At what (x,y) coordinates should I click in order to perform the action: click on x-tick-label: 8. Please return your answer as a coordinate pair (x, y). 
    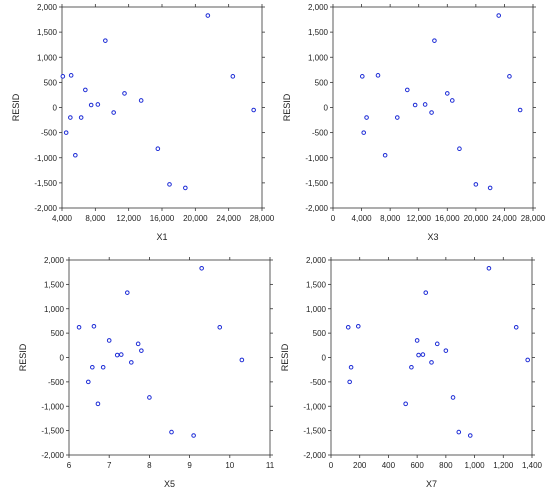
    Looking at the image, I should click on (149, 465).